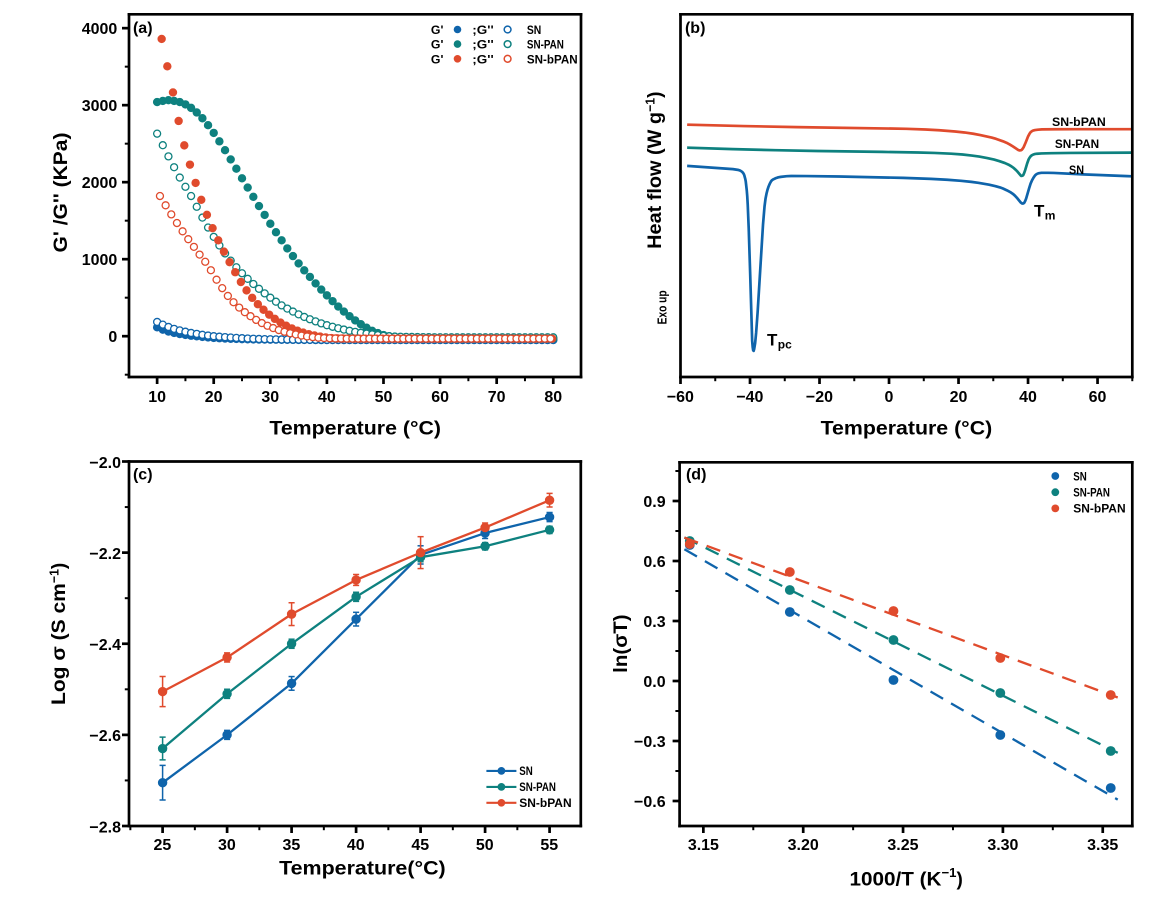 The width and height of the screenshot is (1166, 900). What do you see at coordinates (157, 397) in the screenshot?
I see `svg-text: 10` at bounding box center [157, 397].